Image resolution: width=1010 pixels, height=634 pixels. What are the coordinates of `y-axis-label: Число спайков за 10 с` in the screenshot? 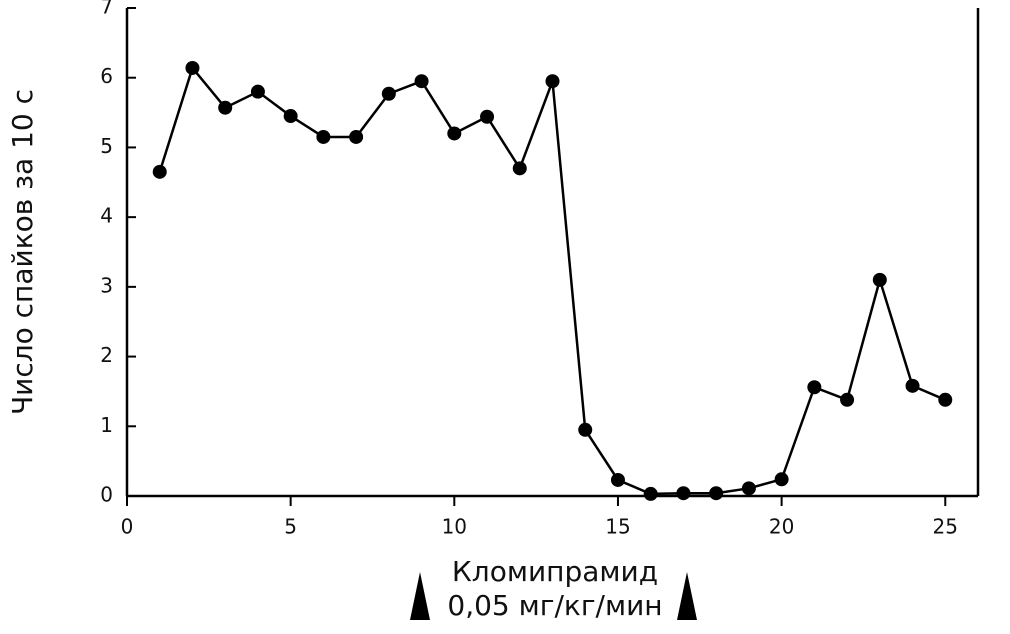 It's located at (22, 252).